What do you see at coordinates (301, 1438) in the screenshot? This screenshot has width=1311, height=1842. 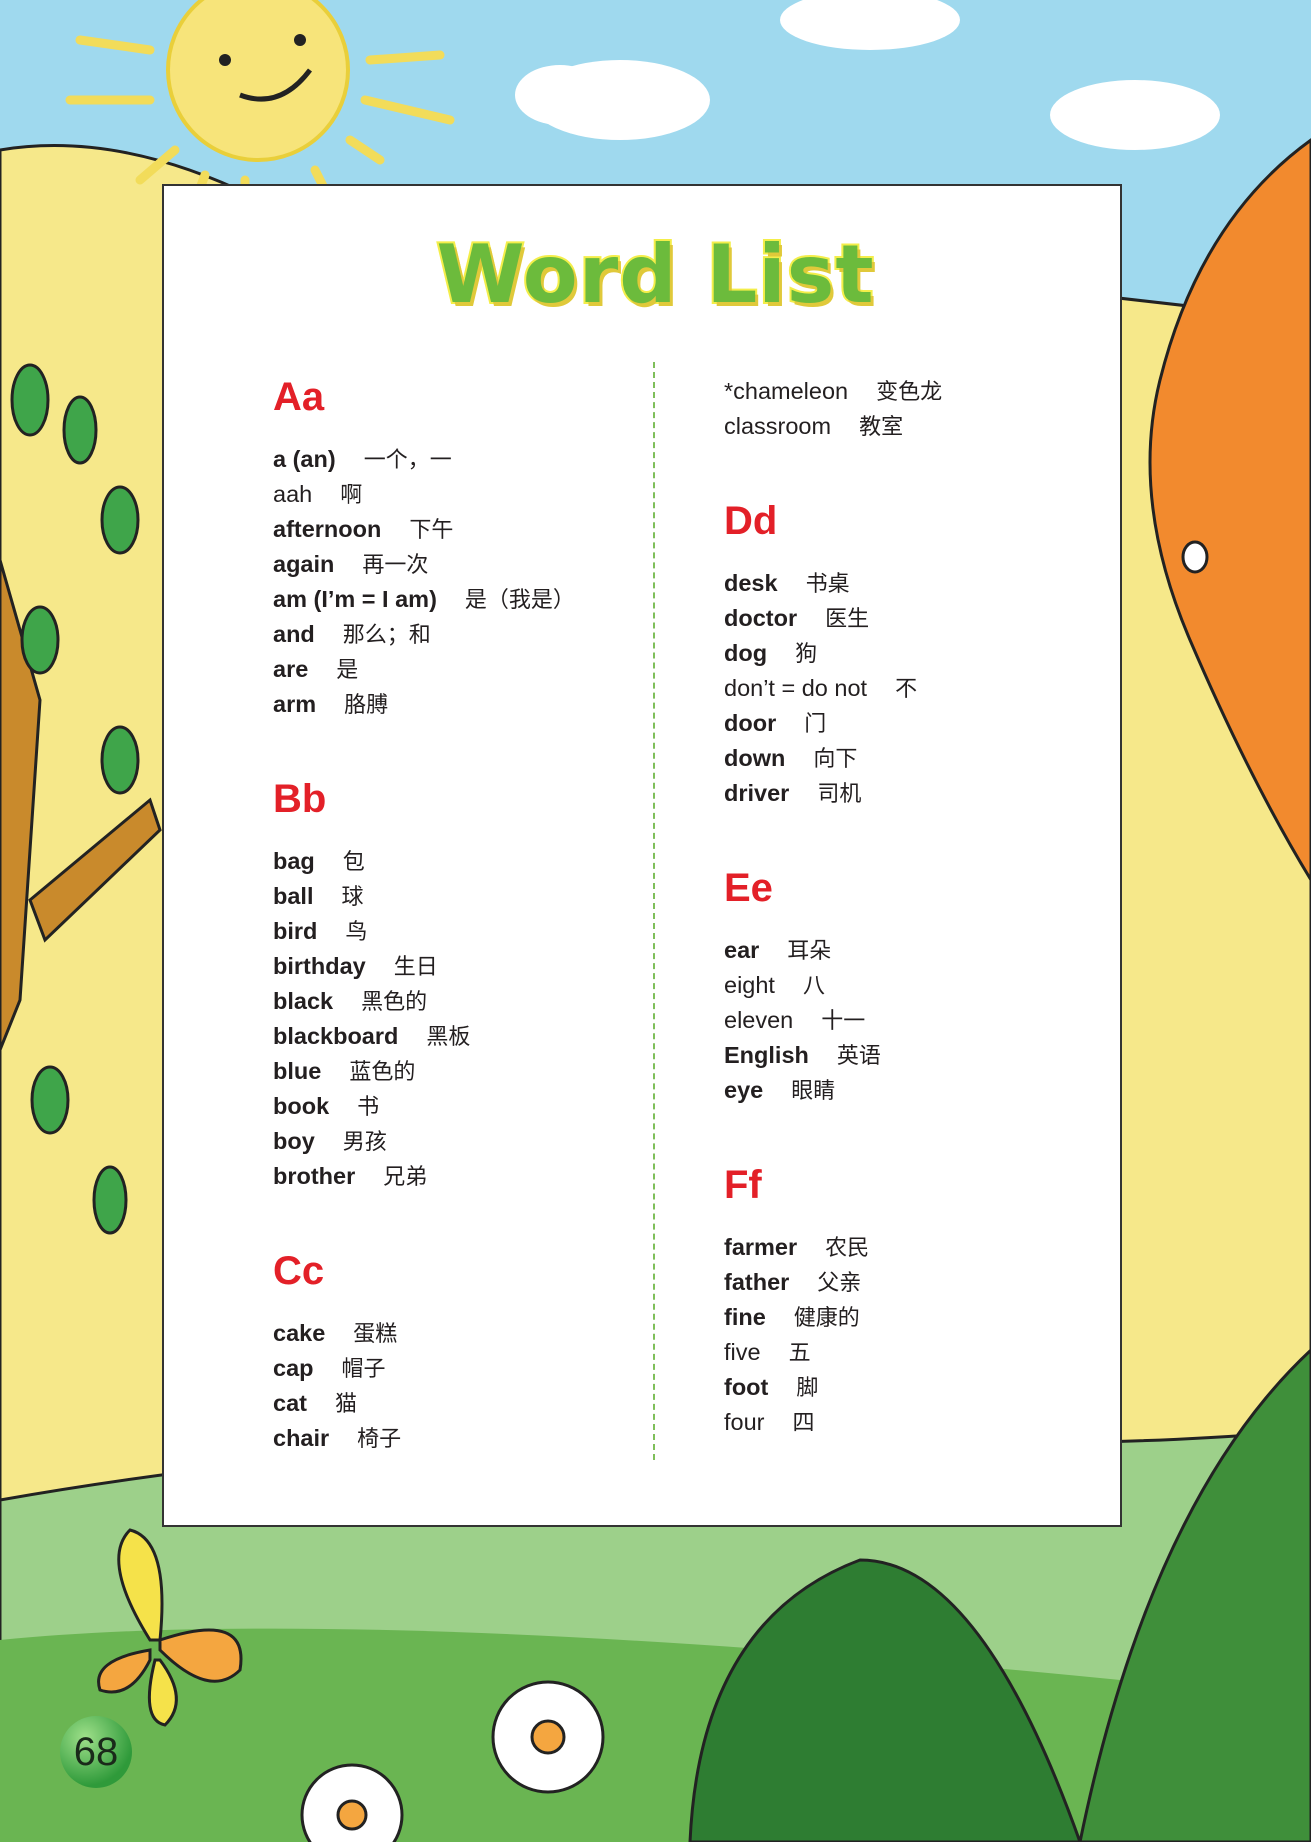 I see `english-word: chair` at bounding box center [301, 1438].